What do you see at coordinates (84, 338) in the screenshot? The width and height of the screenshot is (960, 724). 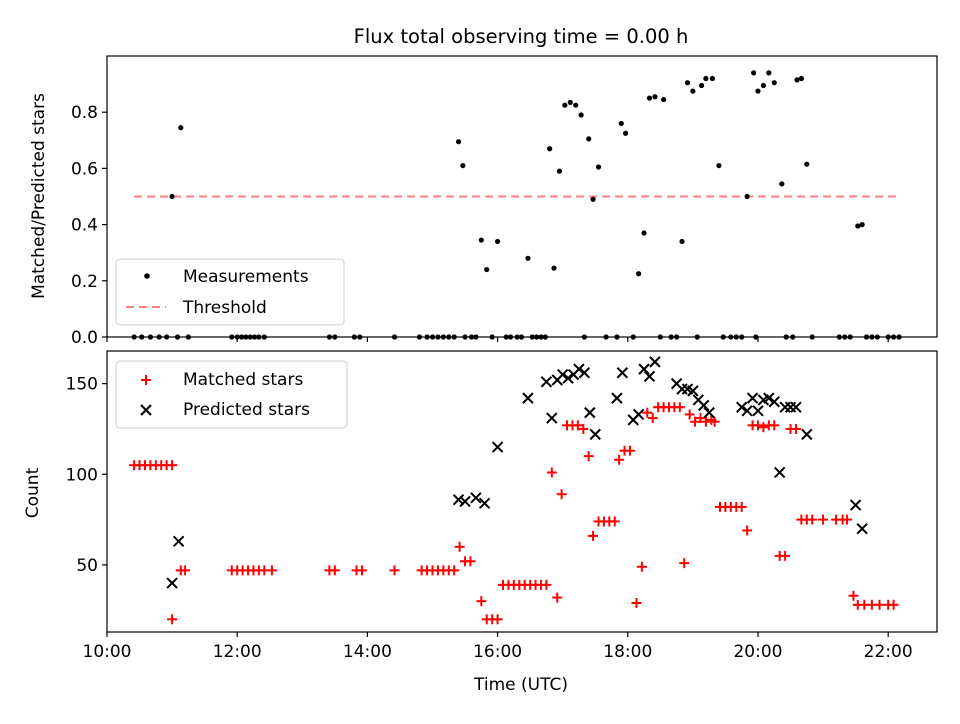 I see `ratio-y-tick-label: 0.0` at bounding box center [84, 338].